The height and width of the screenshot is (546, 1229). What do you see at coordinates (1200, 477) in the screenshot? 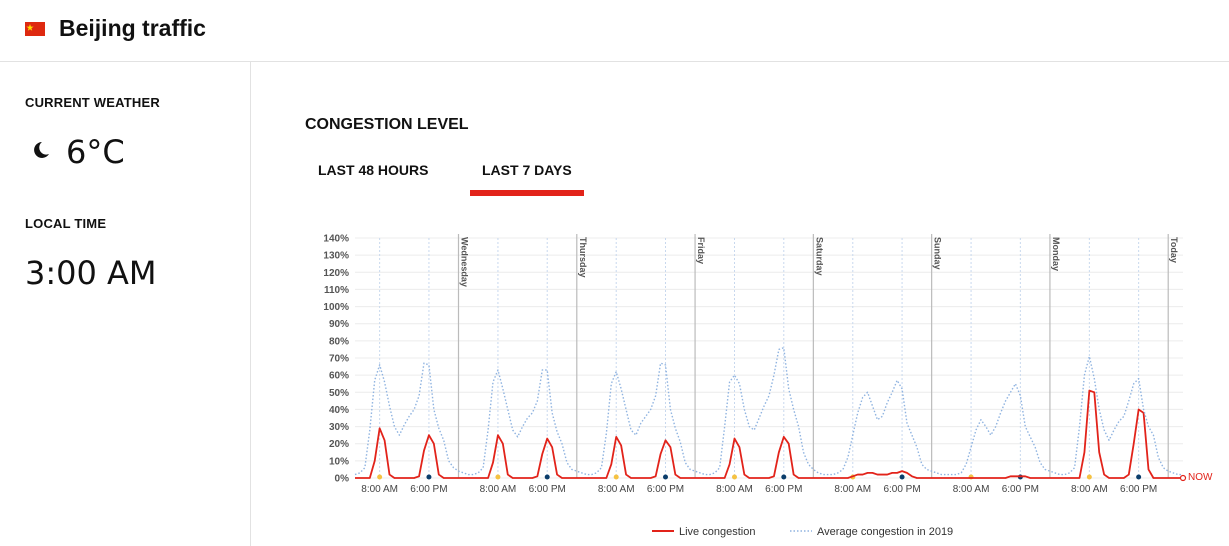
I see `now-label: NOW` at bounding box center [1200, 477].